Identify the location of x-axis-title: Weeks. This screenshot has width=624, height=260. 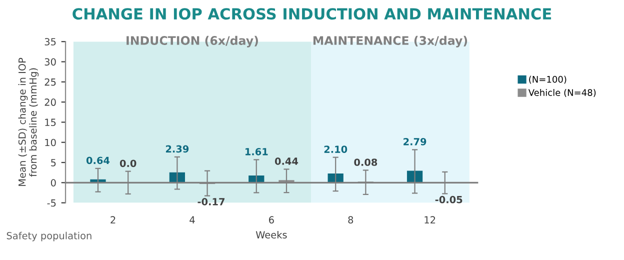
(271, 234).